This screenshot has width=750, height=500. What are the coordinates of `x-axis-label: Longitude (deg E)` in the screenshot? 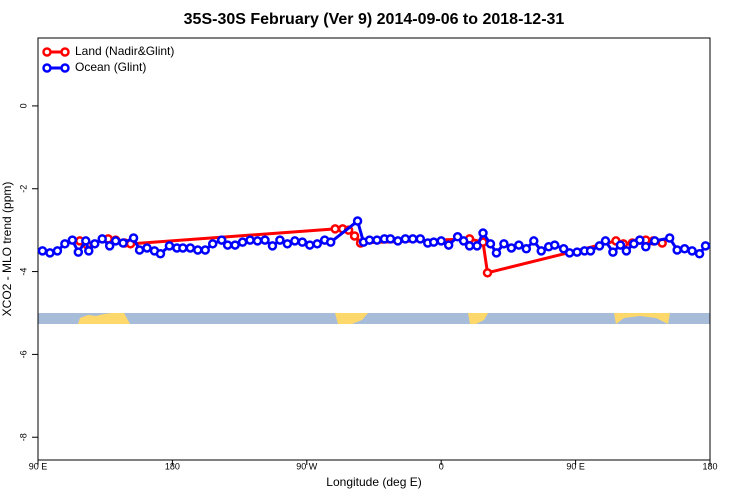 It's located at (373, 482).